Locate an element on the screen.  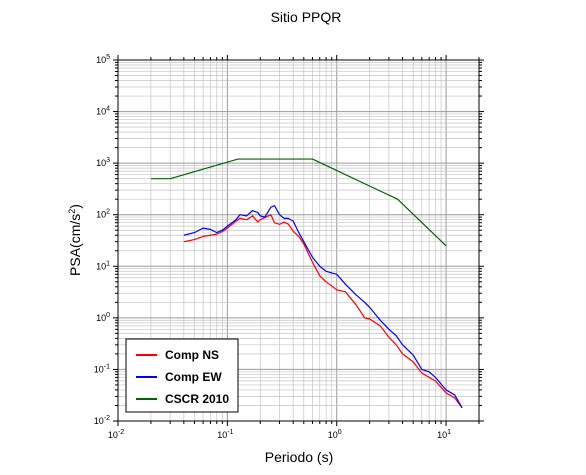
y-tick-label: 10⁰ is located at coordinates (103, 317).